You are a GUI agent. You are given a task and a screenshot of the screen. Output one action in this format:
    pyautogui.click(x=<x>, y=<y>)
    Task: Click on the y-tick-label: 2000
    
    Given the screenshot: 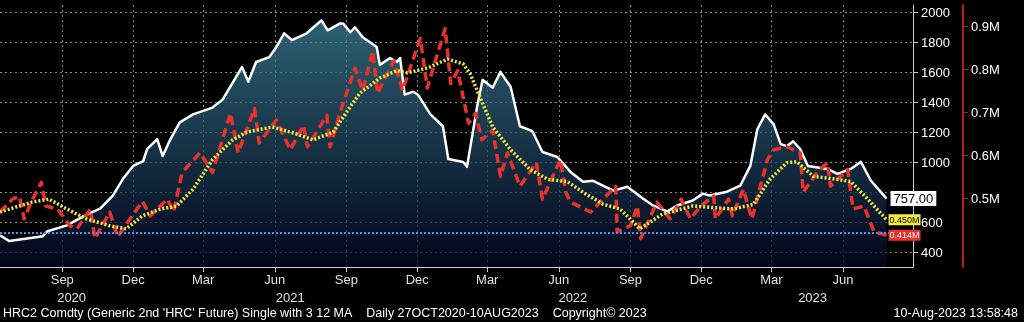 What is the action you would take?
    pyautogui.click(x=935, y=12)
    